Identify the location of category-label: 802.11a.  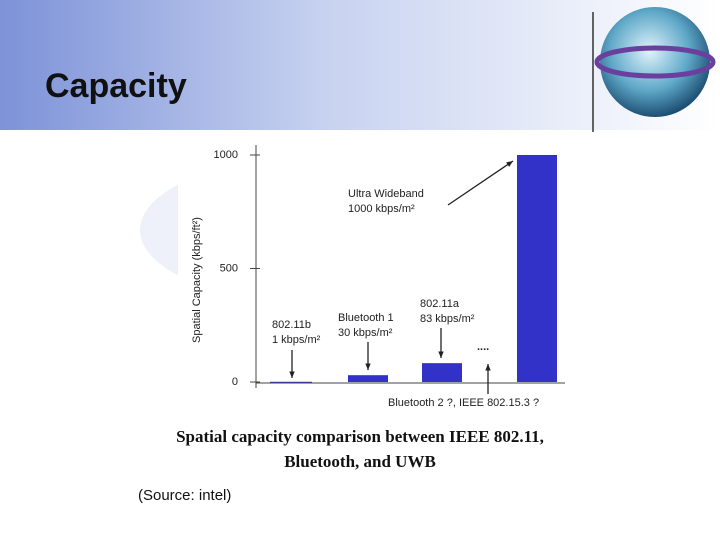
(440, 304).